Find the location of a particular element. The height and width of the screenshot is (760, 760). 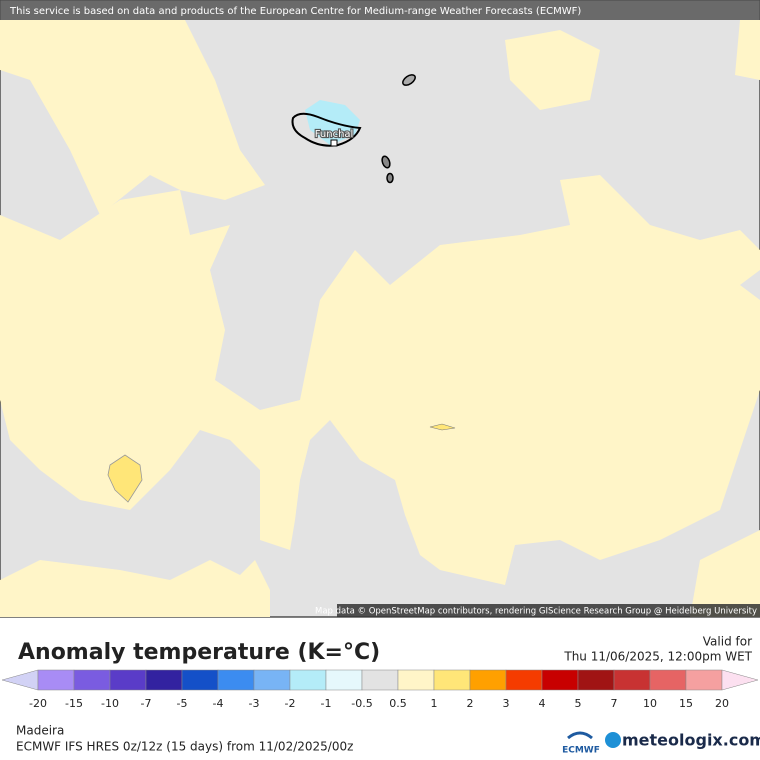

legend-tick-label: 2 is located at coordinates (470, 703).